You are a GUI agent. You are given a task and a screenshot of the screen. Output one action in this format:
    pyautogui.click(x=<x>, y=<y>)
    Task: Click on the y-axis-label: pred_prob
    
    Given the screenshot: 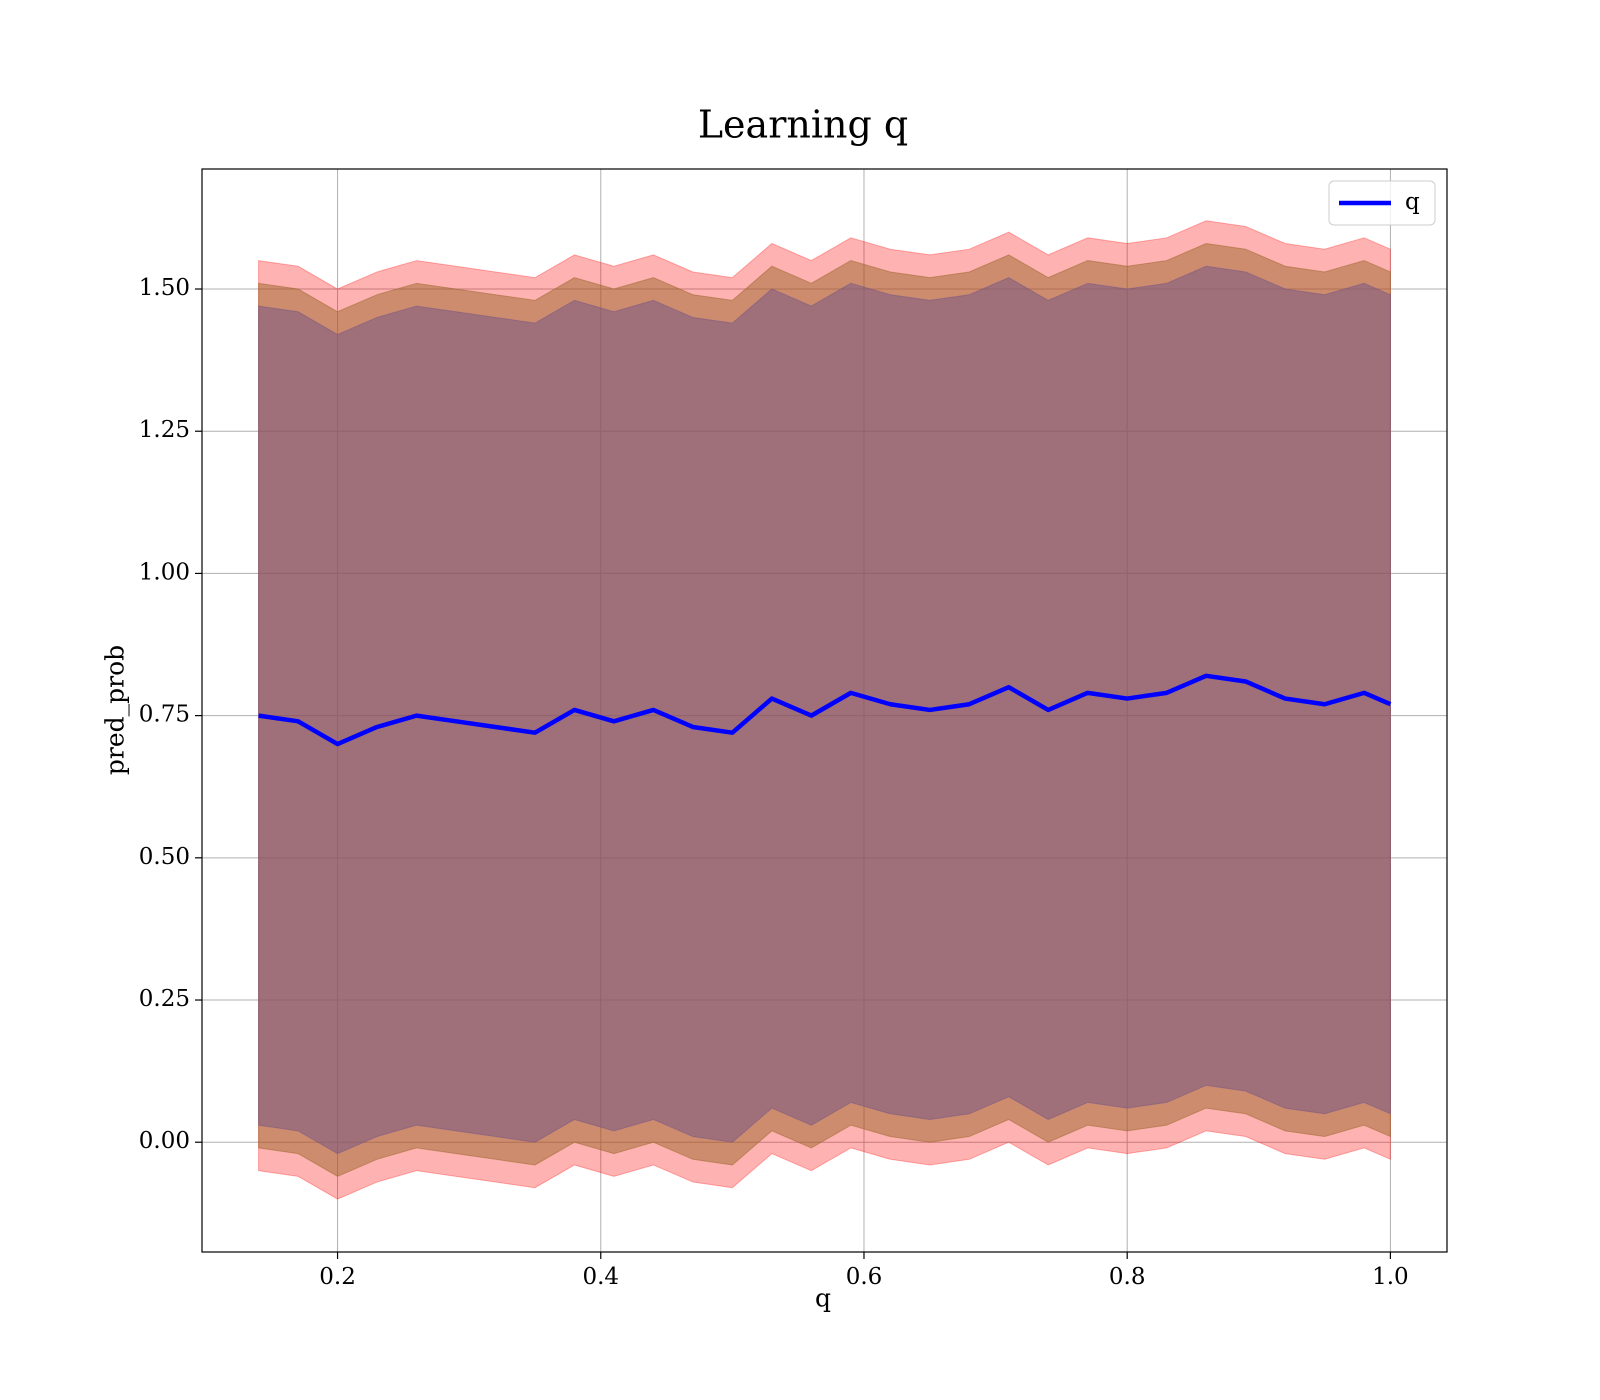 What is the action you would take?
    pyautogui.click(x=115, y=710)
    